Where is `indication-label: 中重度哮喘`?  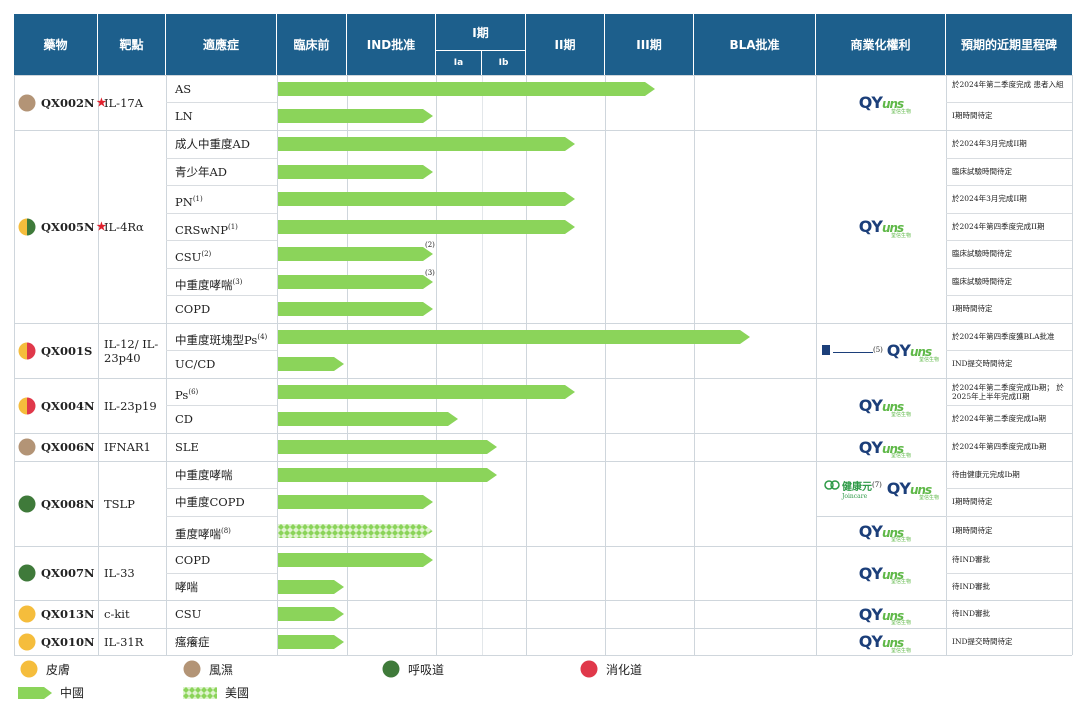
indication-label: 中重度哮喘 is located at coordinates (204, 475).